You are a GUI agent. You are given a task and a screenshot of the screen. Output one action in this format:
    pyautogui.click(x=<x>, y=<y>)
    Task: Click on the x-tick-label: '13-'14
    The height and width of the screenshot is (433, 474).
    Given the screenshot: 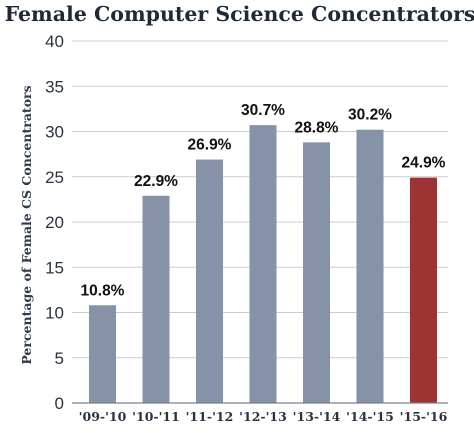 What is the action you would take?
    pyautogui.click(x=317, y=416)
    